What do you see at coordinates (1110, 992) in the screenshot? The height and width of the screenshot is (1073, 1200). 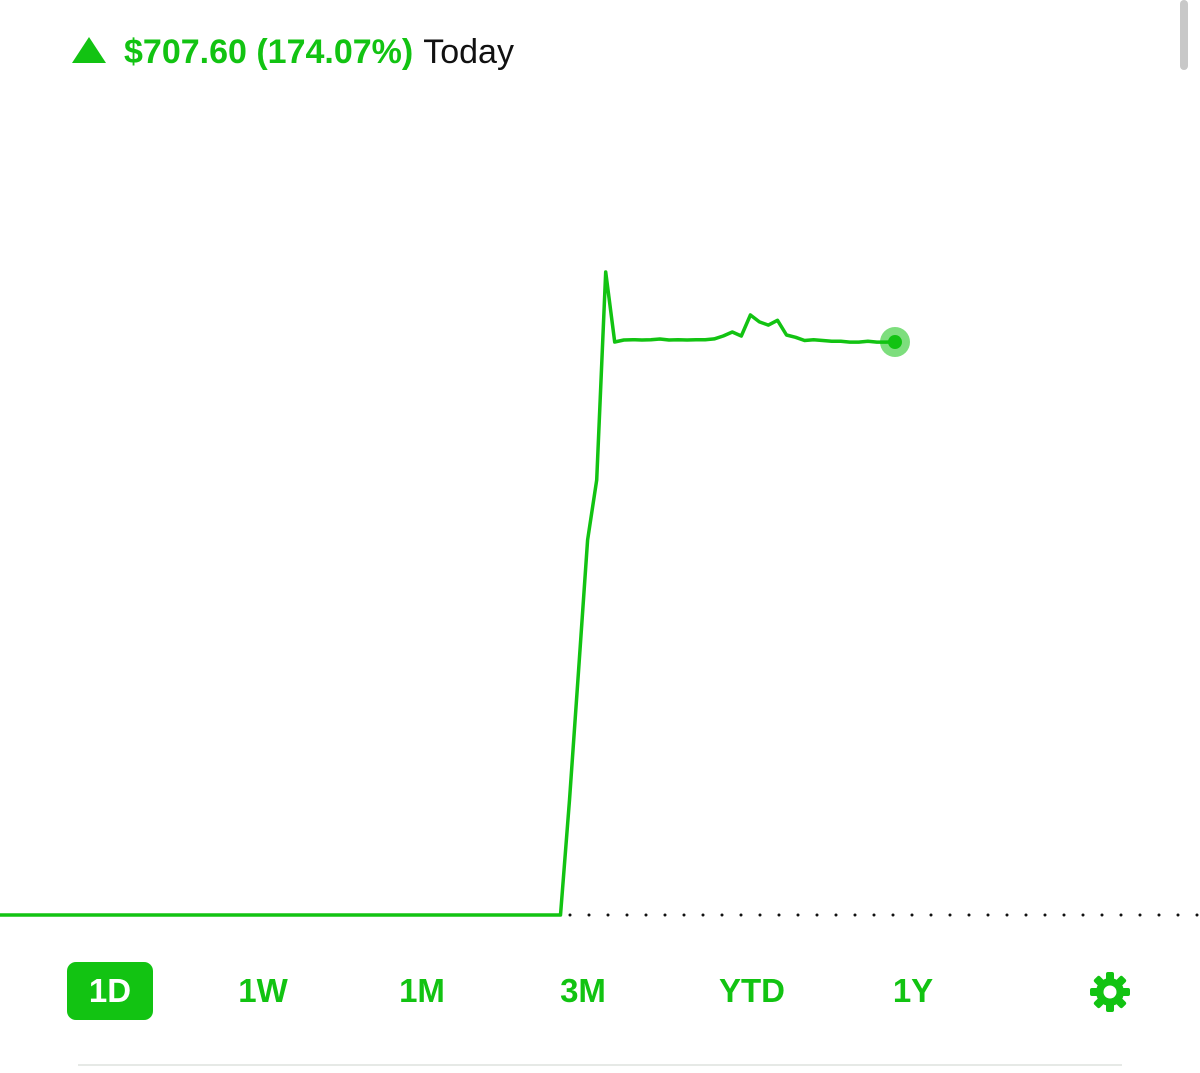 I see `settings-button` at bounding box center [1110, 992].